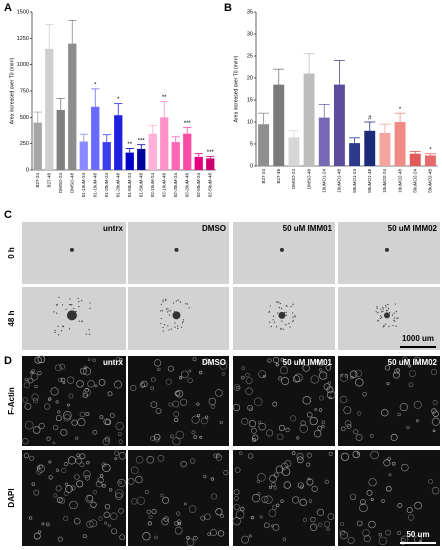 This screenshot has height=550, width=442. Describe the element at coordinates (8, 215) in the screenshot. I see `panel-label: C` at that location.